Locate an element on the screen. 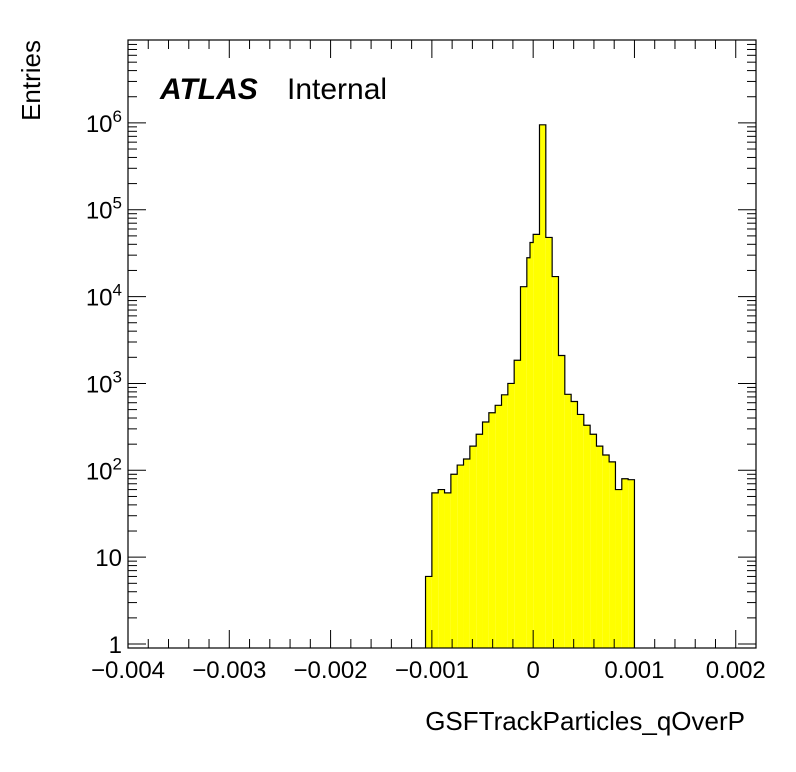 This screenshot has width=796, height=772. x-tick-label: 0.002 is located at coordinates (736, 670).